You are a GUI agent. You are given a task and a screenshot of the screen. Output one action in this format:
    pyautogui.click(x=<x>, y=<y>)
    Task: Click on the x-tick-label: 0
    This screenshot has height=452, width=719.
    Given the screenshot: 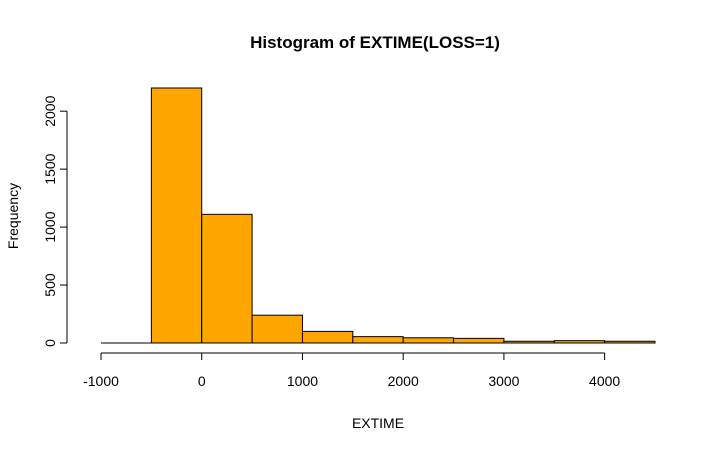 What is the action you would take?
    pyautogui.click(x=202, y=381)
    